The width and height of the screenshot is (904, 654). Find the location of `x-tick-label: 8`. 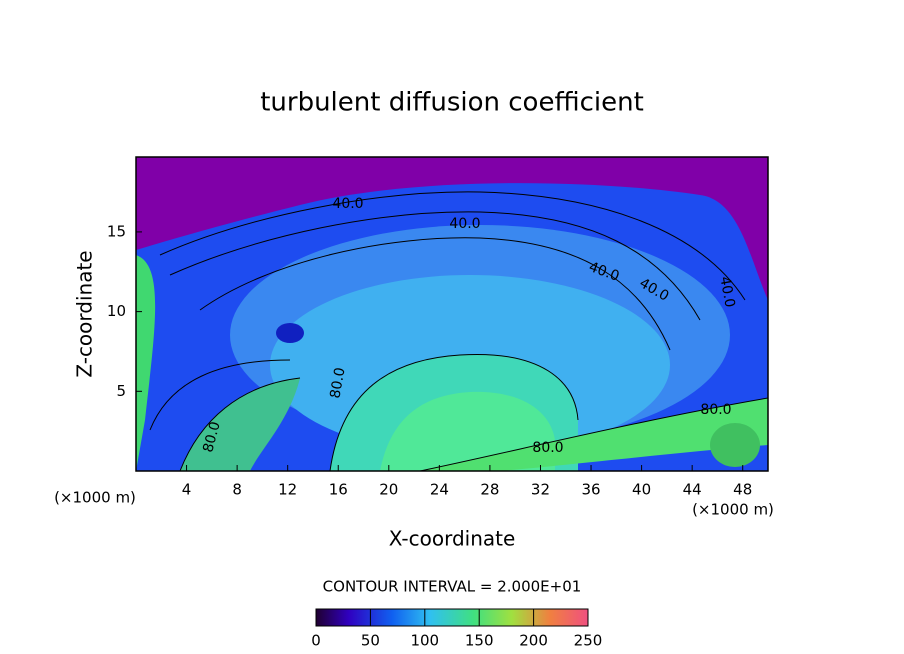

x-tick-label: 8 is located at coordinates (237, 490).